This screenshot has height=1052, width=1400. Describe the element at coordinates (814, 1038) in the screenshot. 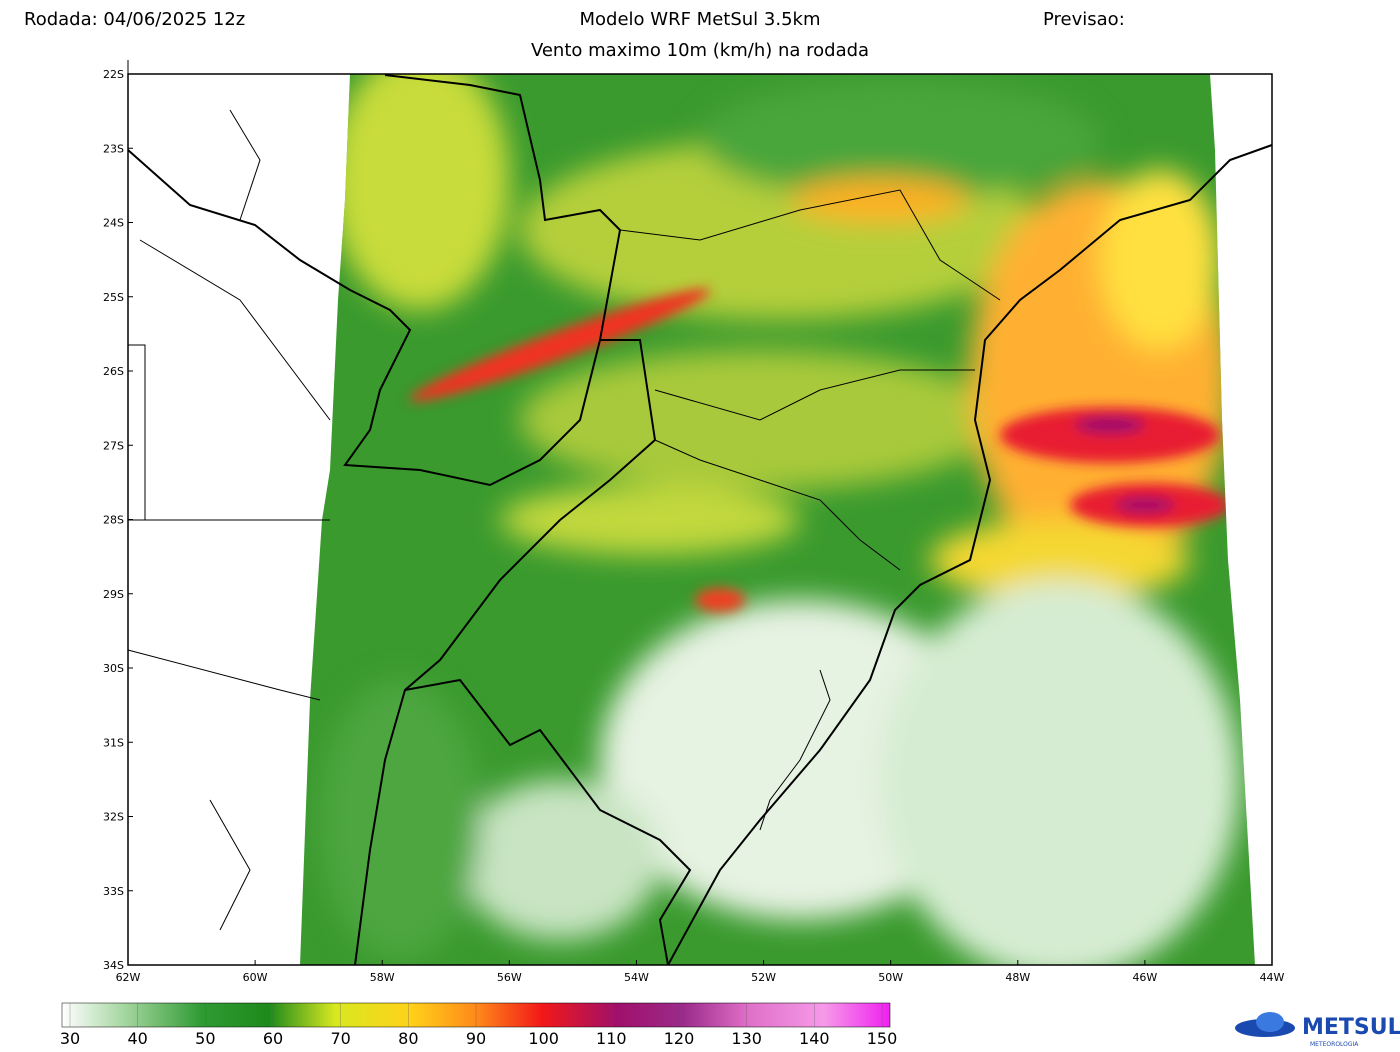

I see `colorbar-label: 140` at that location.